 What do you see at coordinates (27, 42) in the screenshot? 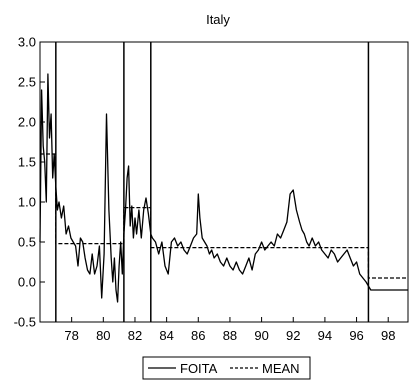
I see `y-tick-label: 3.0` at bounding box center [27, 42].